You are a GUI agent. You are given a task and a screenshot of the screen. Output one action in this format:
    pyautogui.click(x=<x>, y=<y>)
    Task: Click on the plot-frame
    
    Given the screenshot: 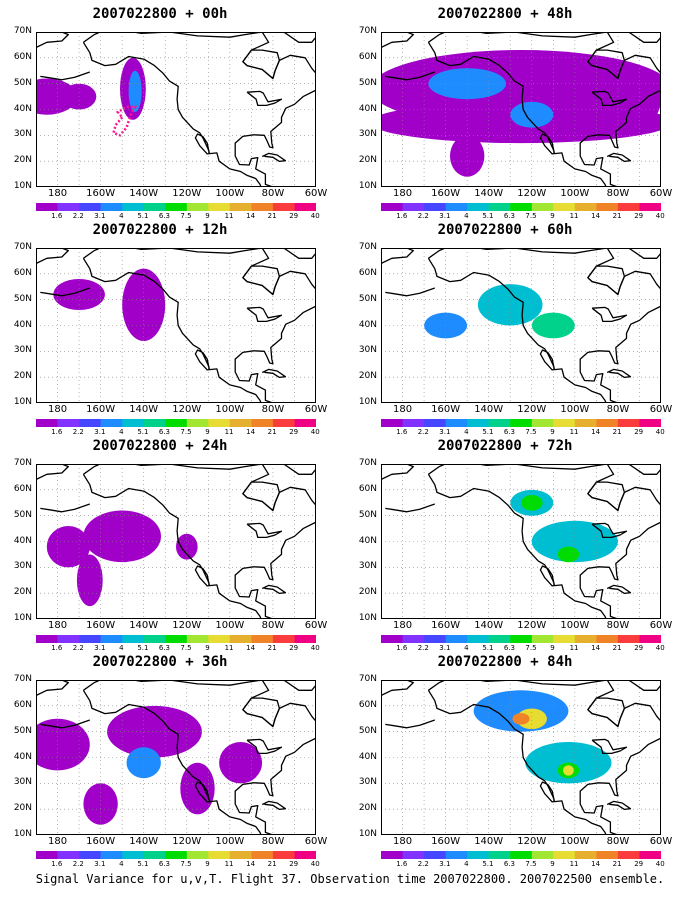 What is the action you would take?
    pyautogui.click(x=521, y=325)
    